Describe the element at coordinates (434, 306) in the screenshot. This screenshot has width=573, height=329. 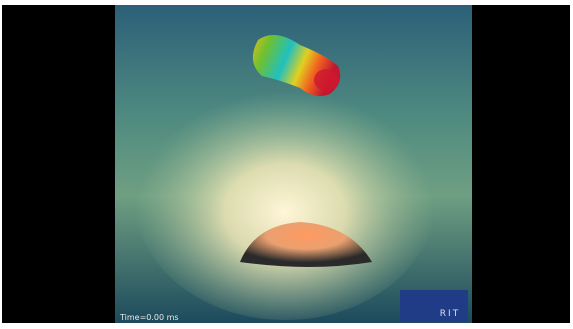
I see `logo-box` at that location.